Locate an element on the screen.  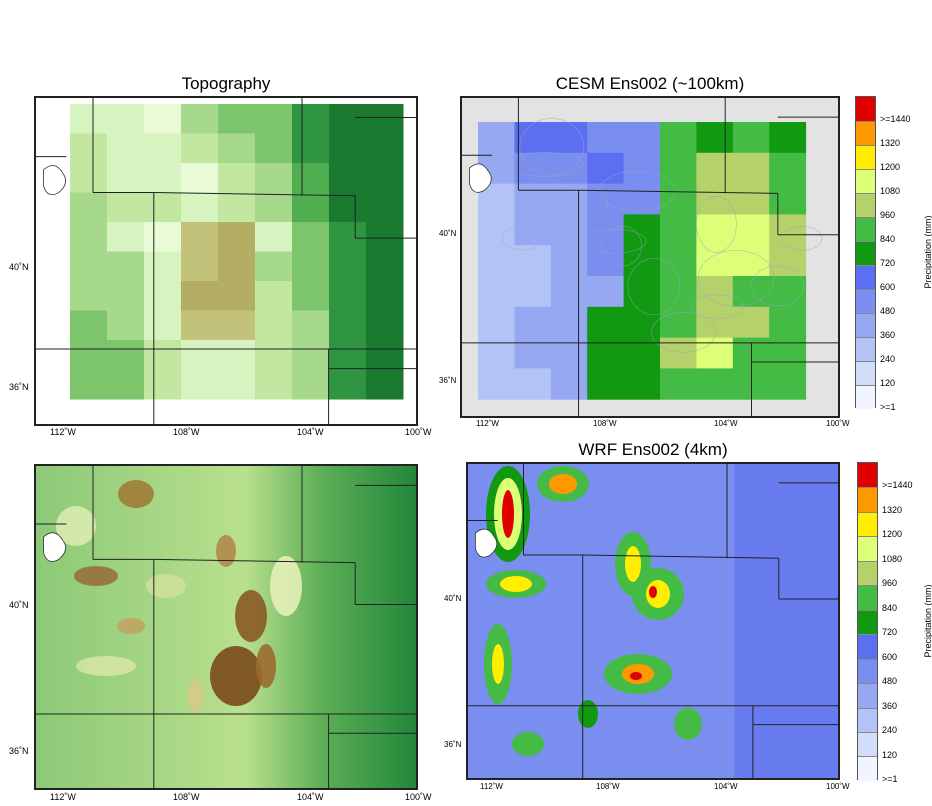
colorbar-tick-label: 360 is located at coordinates (890, 705).